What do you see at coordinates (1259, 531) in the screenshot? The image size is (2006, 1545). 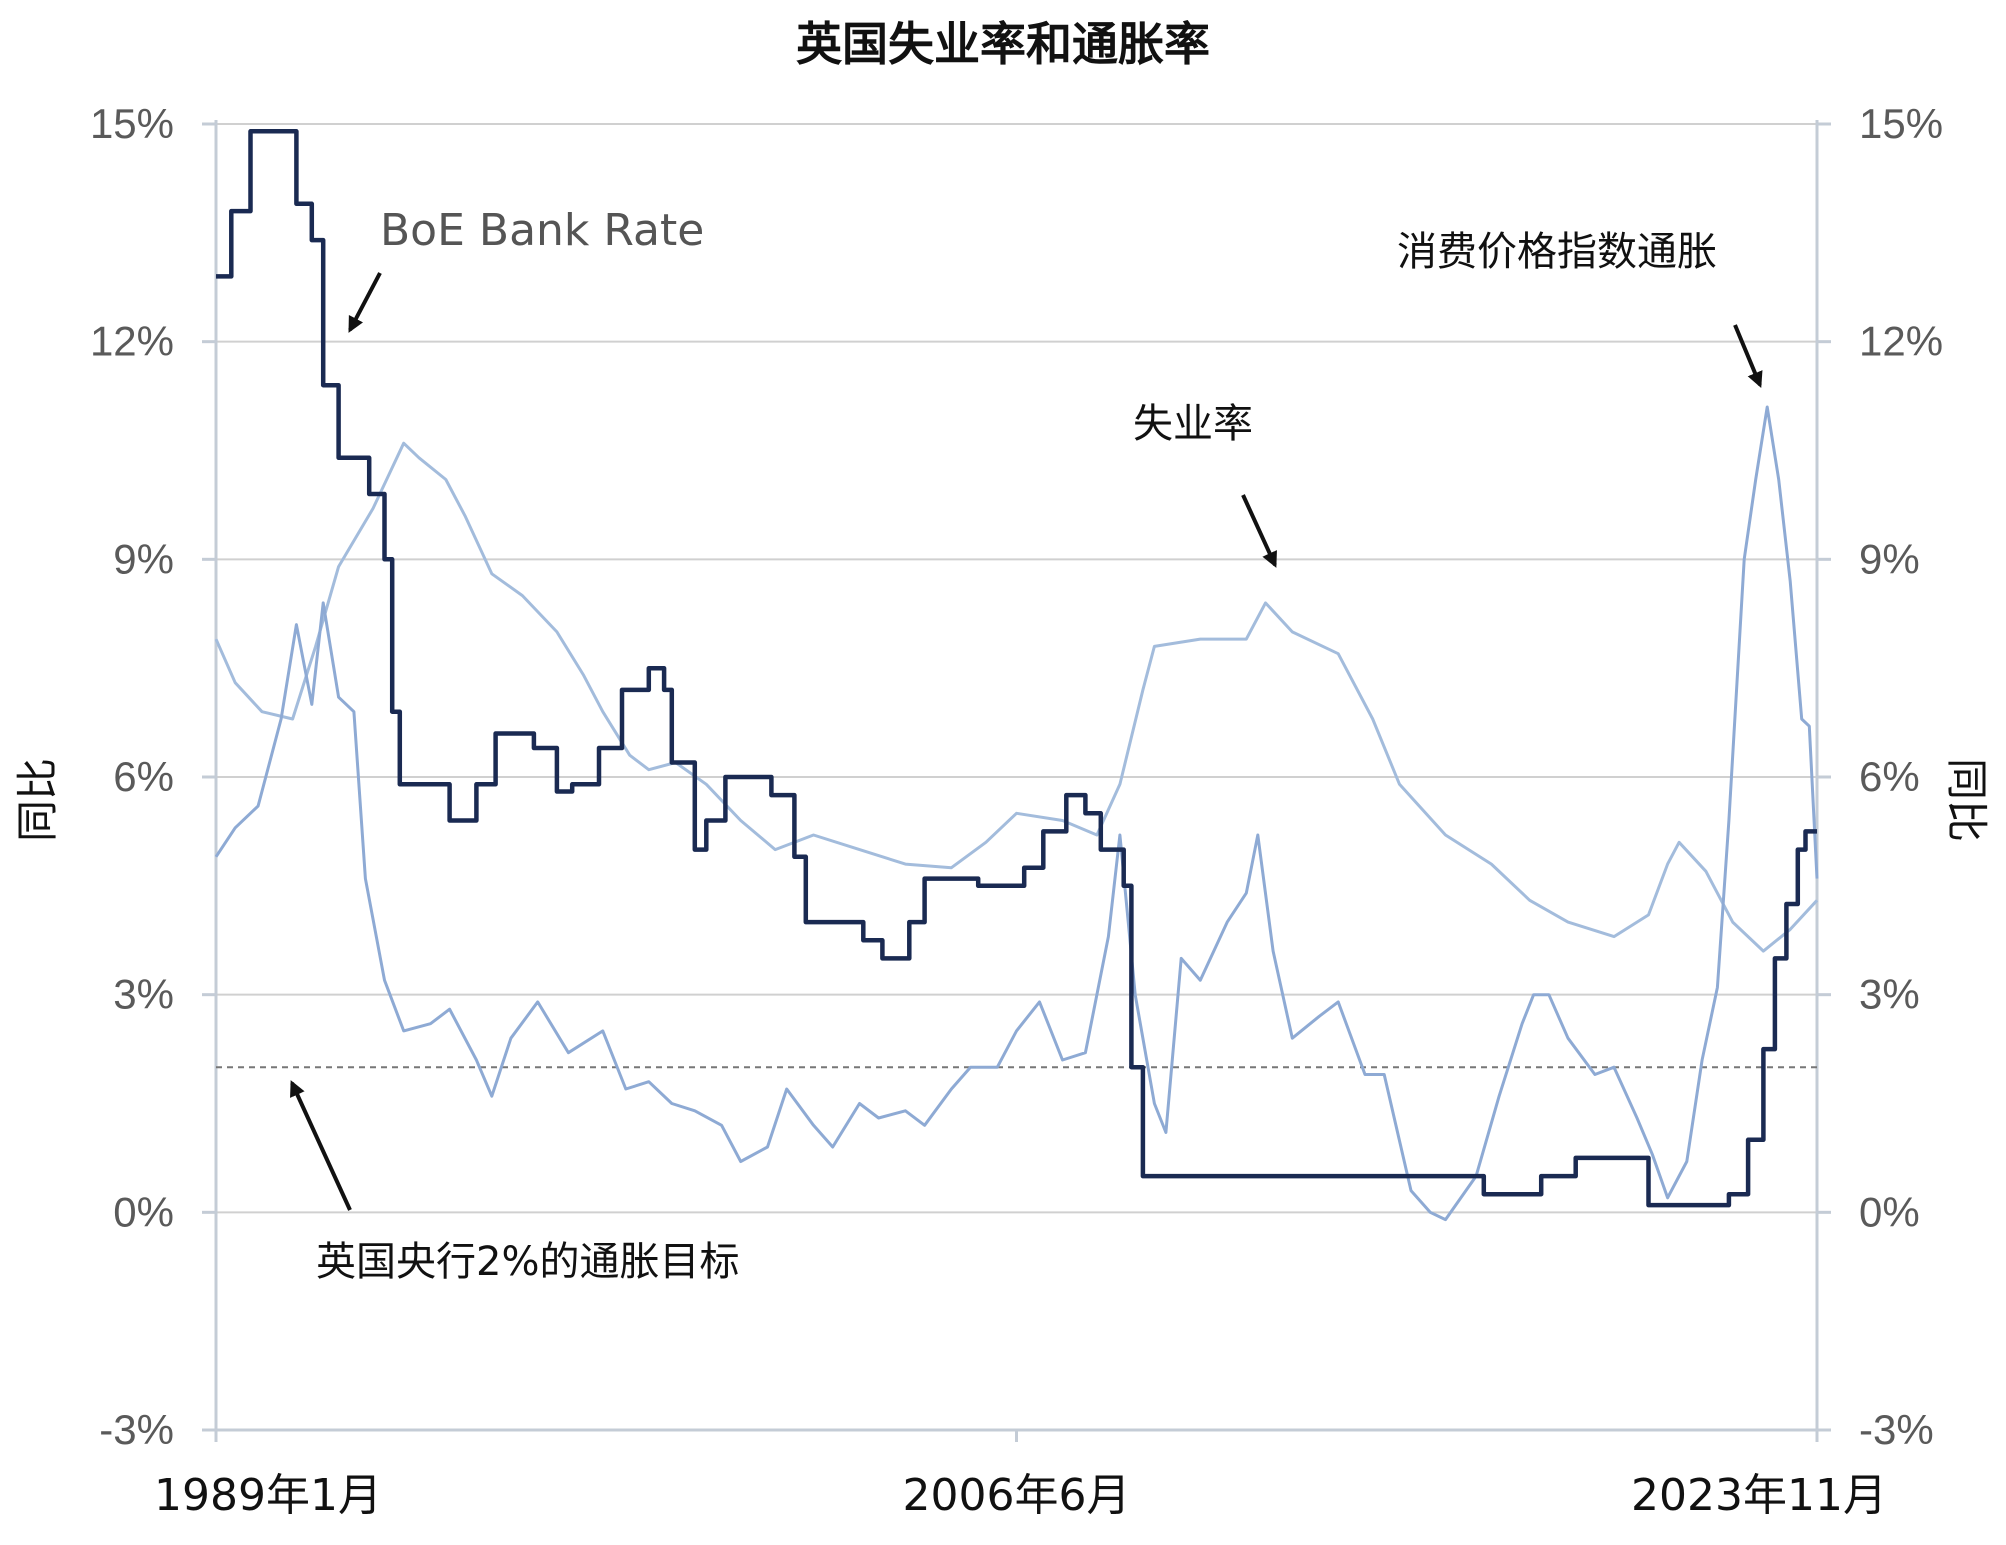 I see `arrow-unemployment` at bounding box center [1259, 531].